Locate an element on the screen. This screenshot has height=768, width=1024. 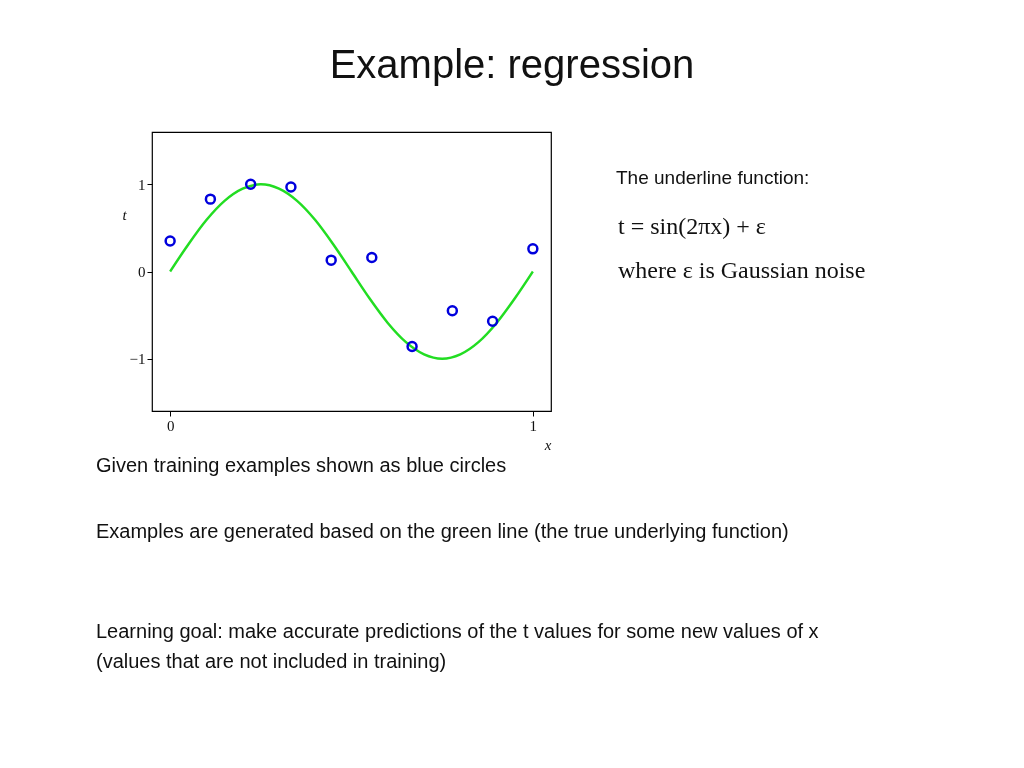
text: t = sin(2πx) + ε is located at coordinates (692, 226).